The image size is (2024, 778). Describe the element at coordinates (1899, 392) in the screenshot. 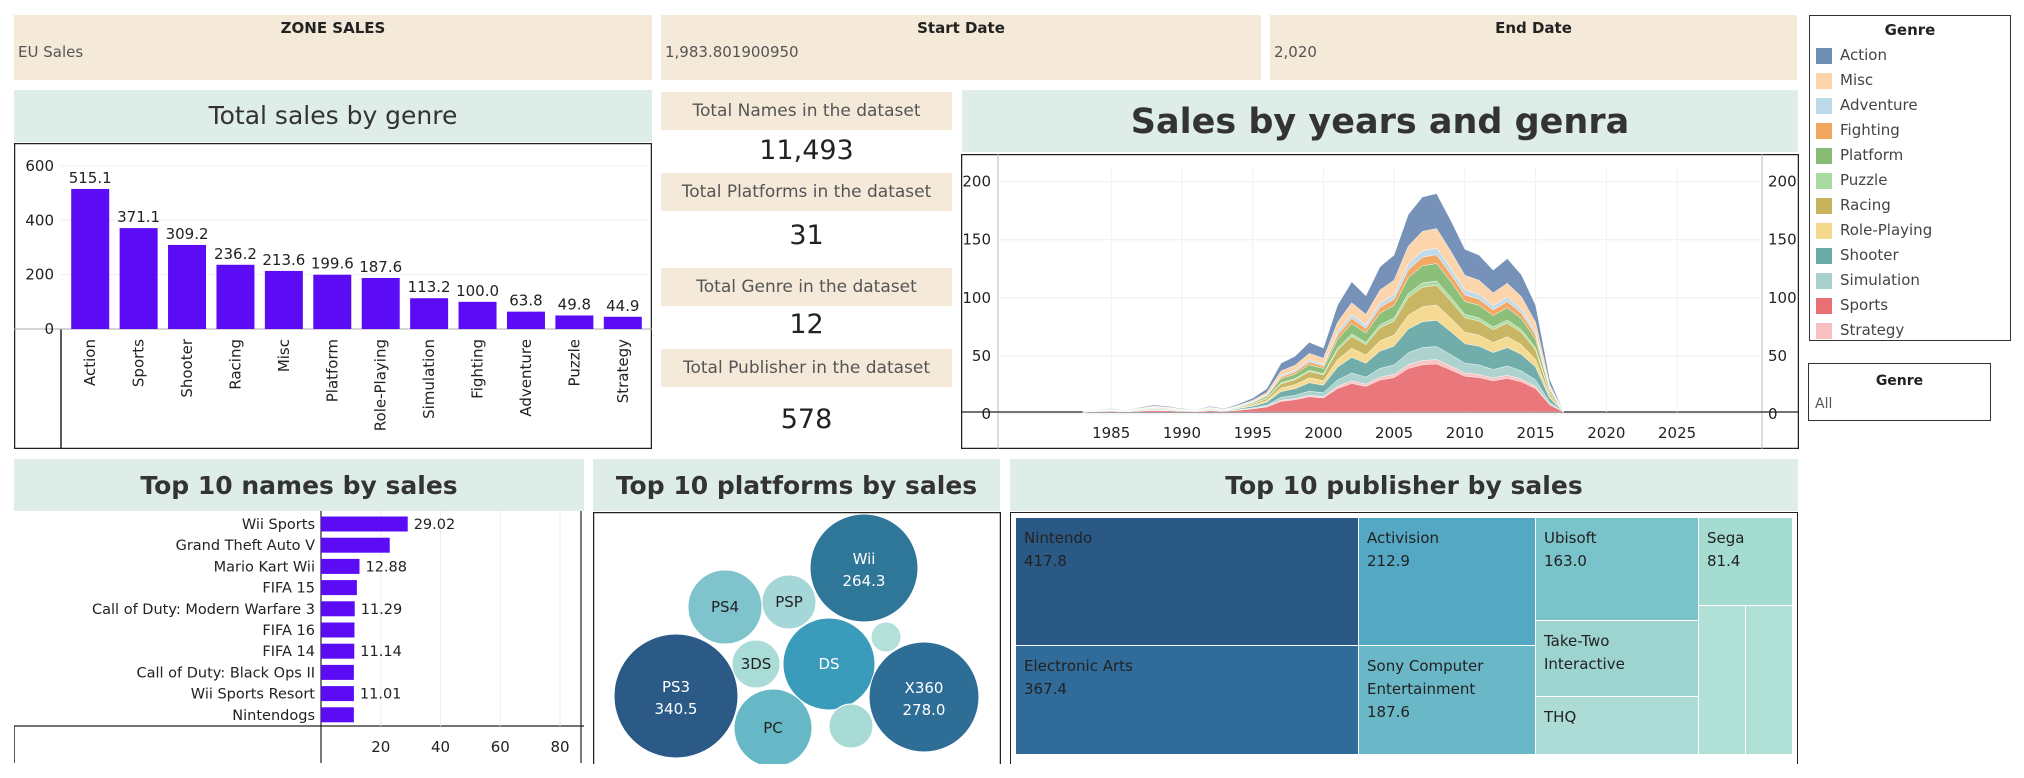

I see `genre-filter: Genre All` at that location.